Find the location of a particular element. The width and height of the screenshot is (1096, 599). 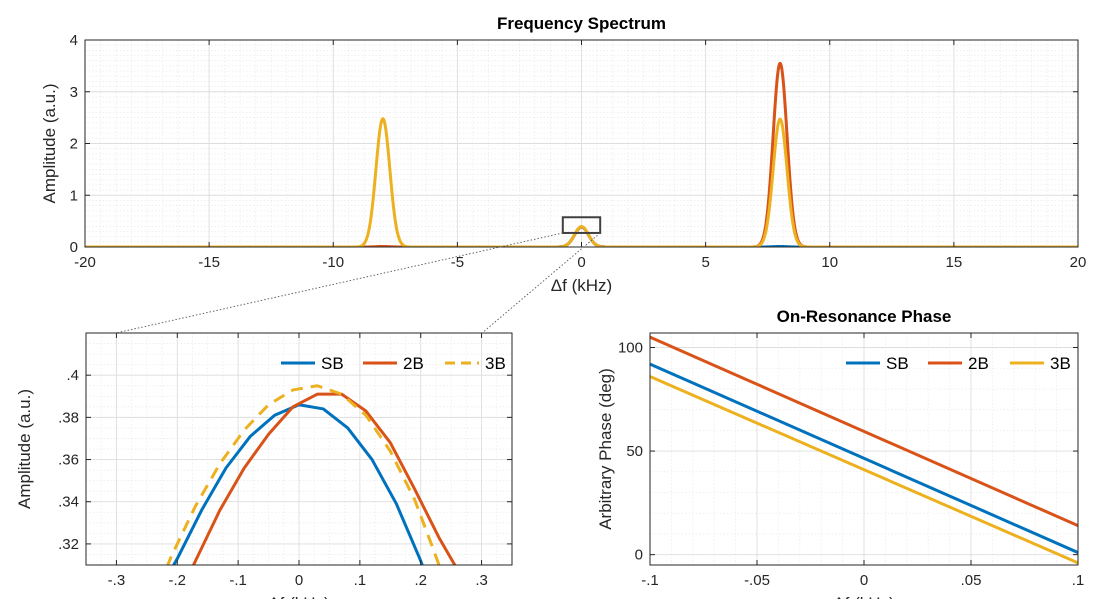

zoom-xtick-label: -.1 is located at coordinates (238, 580).